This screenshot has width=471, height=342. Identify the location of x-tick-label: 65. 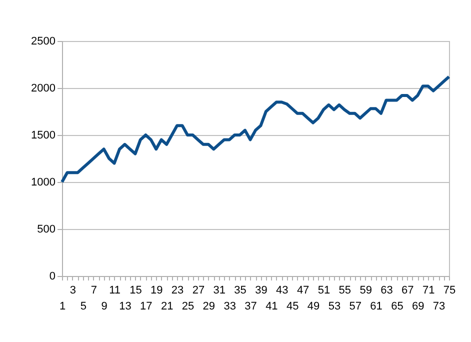
(397, 306).